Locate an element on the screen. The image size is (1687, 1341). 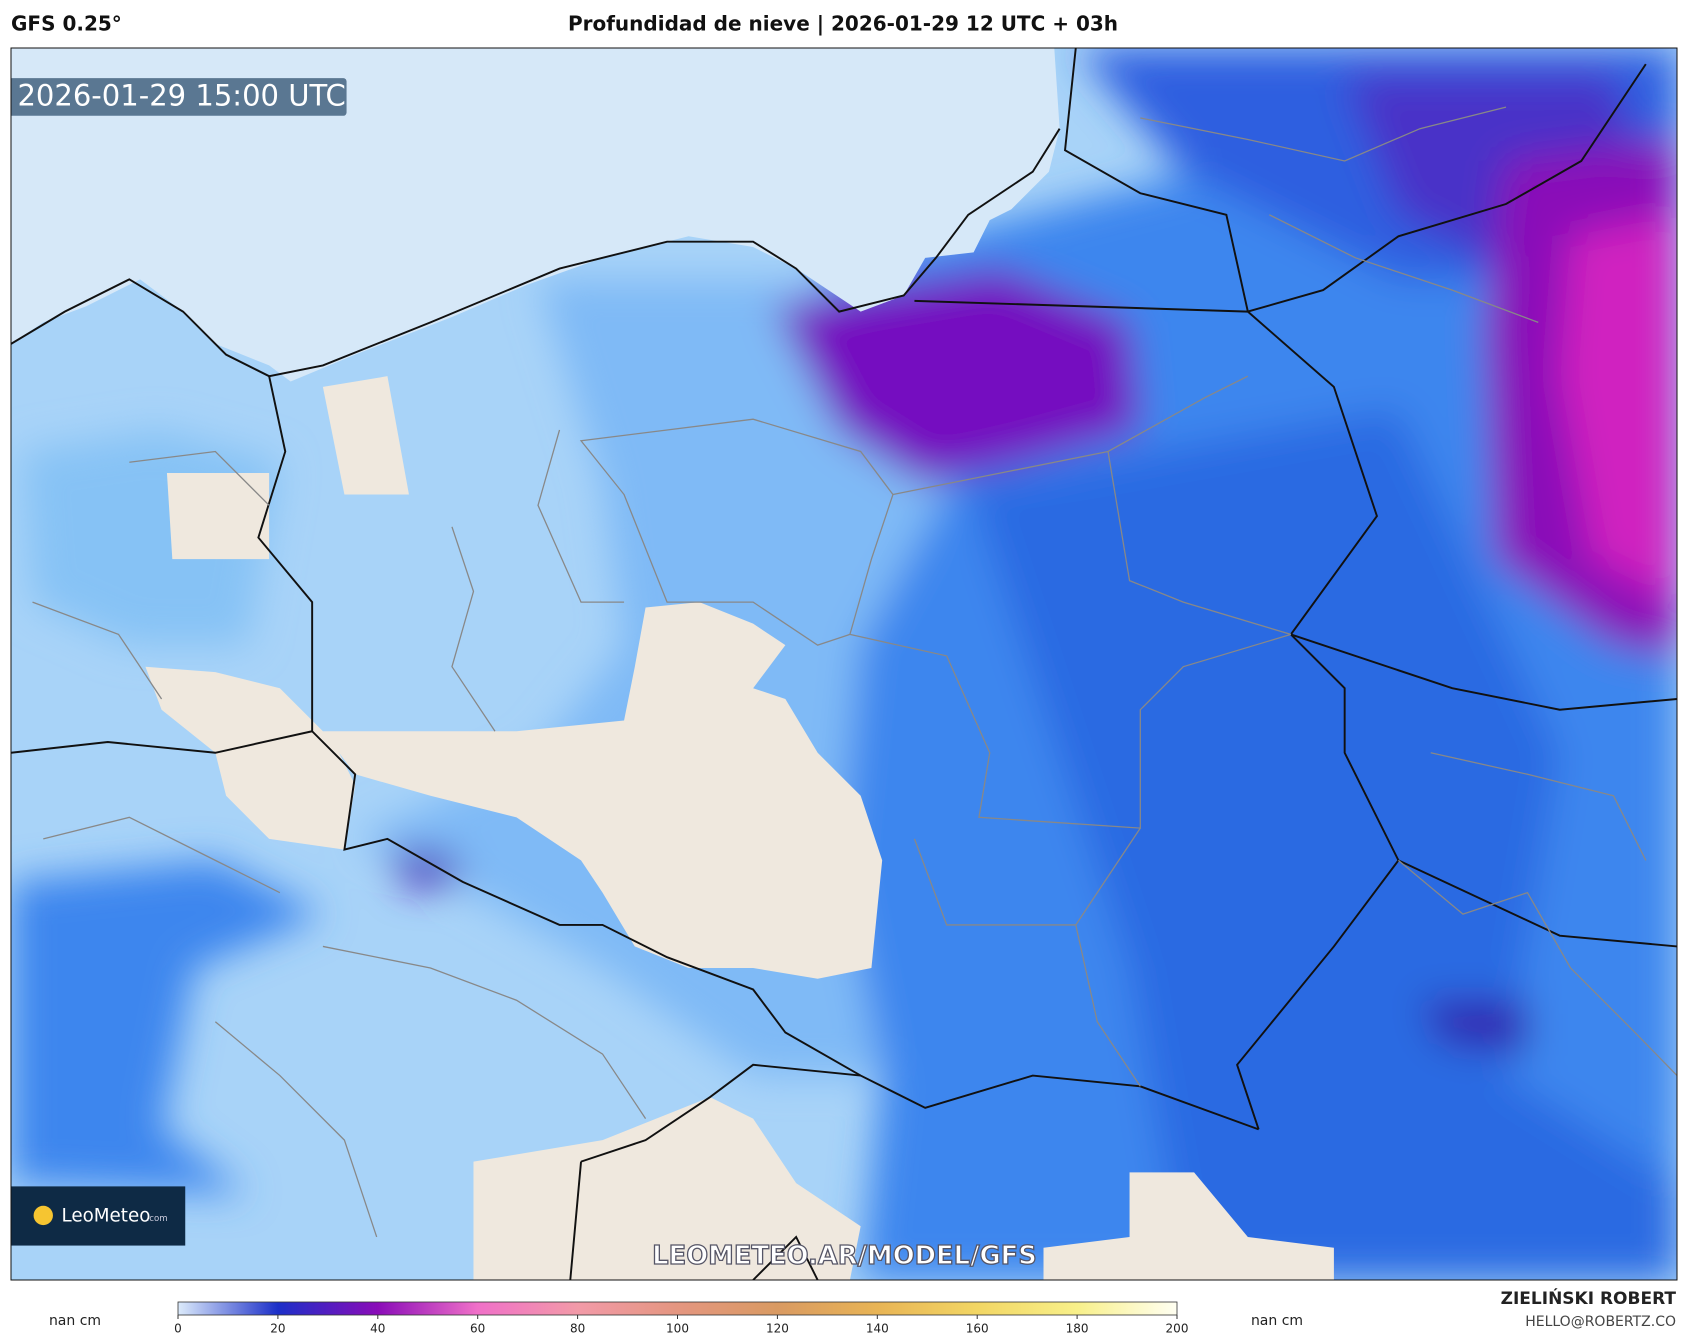
colorbar-tick-label: 20 is located at coordinates (277, 1329).